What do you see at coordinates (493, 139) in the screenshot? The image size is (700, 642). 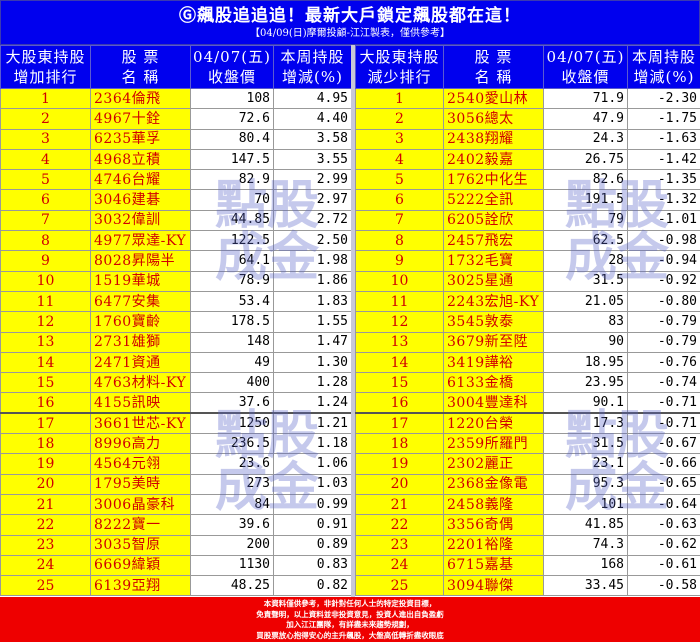 I see `stock-name-cell: 2438翔耀` at bounding box center [493, 139].